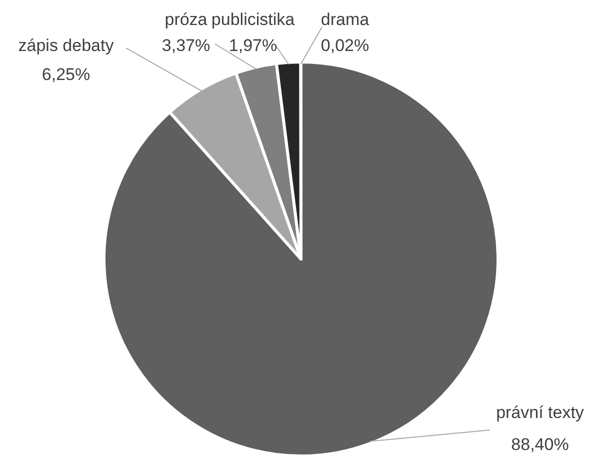 This screenshot has width=611, height=457. Describe the element at coordinates (345, 45) in the screenshot. I see `data-label: 0,02%` at that location.